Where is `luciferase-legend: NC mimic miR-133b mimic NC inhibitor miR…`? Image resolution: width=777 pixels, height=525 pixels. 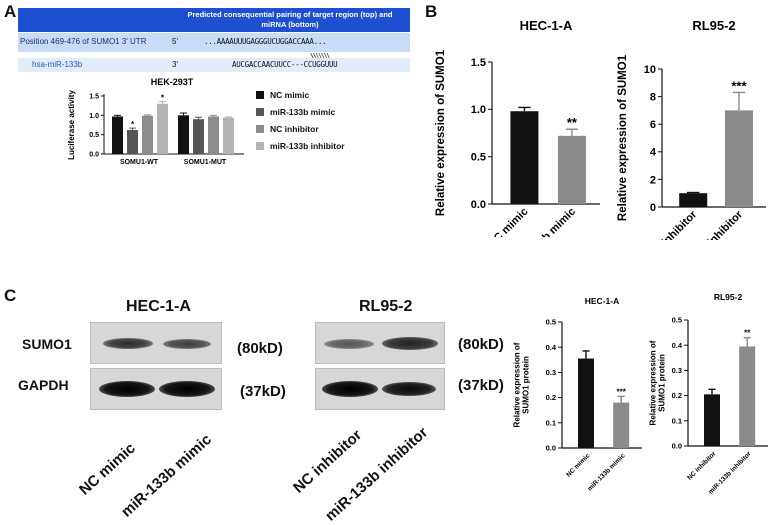 luciferase-legend: NC mimic miR-133b mimic NC inhibitor miR… is located at coordinates (331, 120).